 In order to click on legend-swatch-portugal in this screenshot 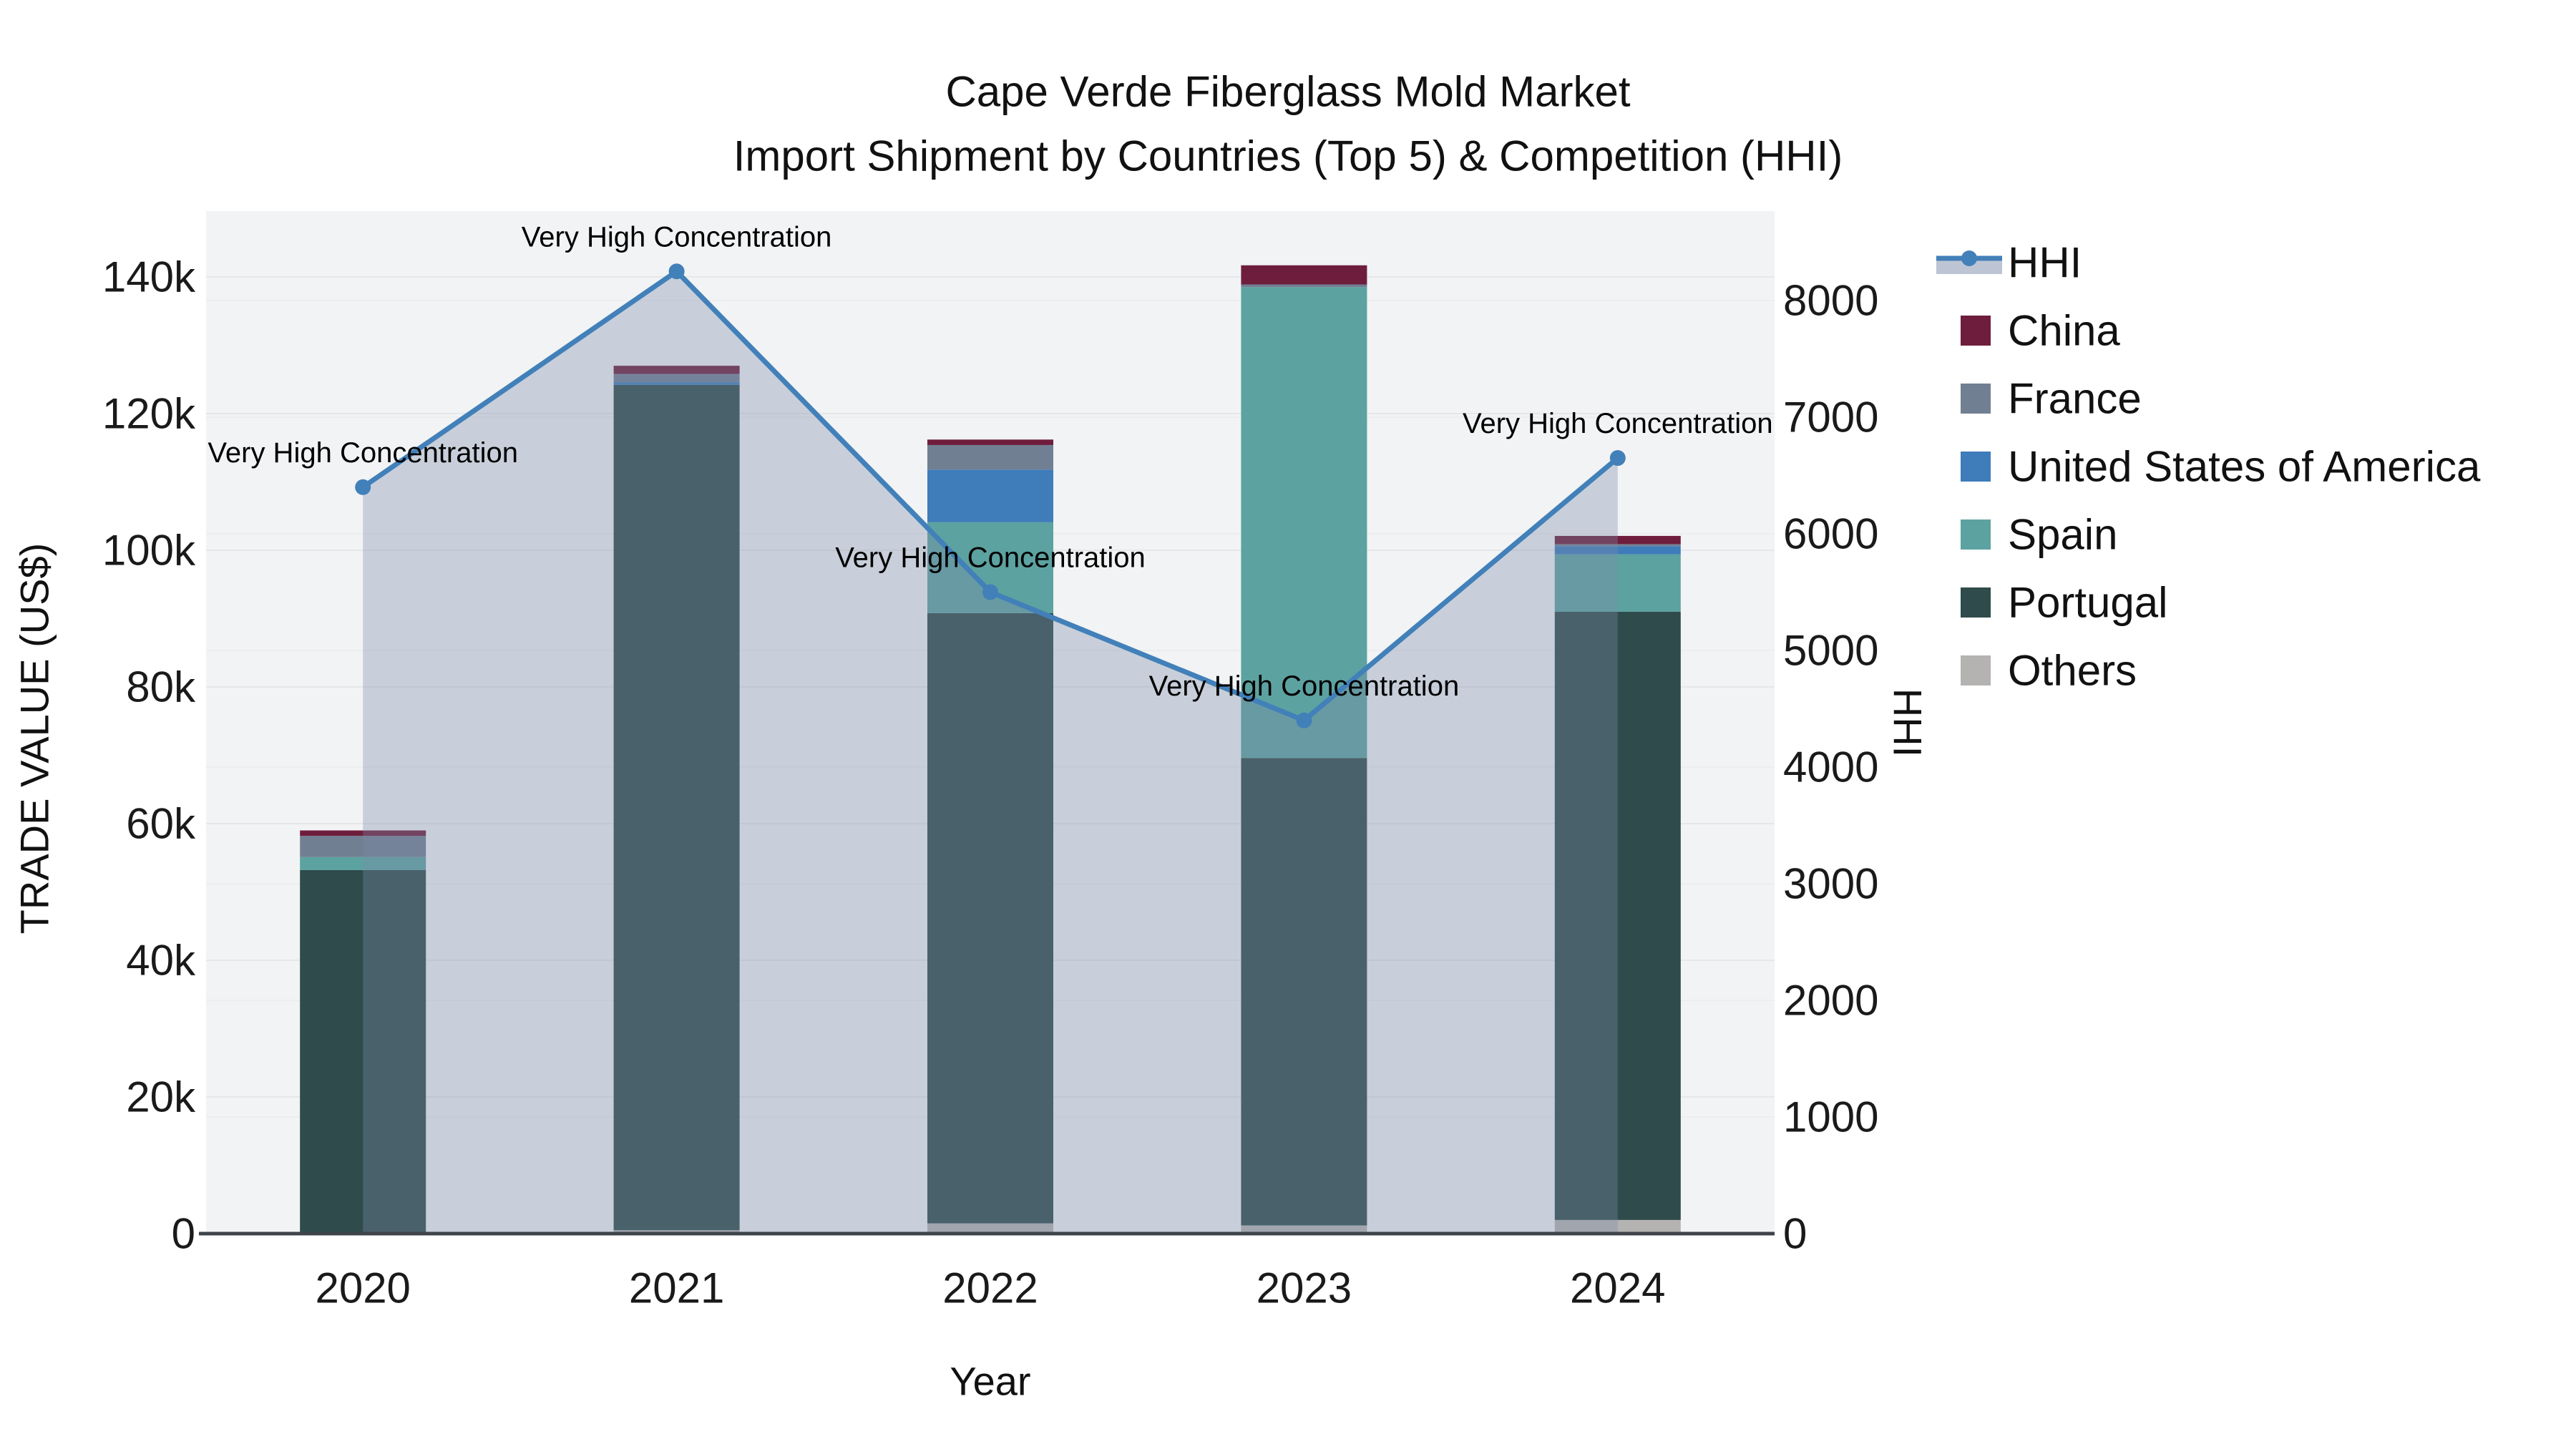, I will do `click(1976, 602)`.